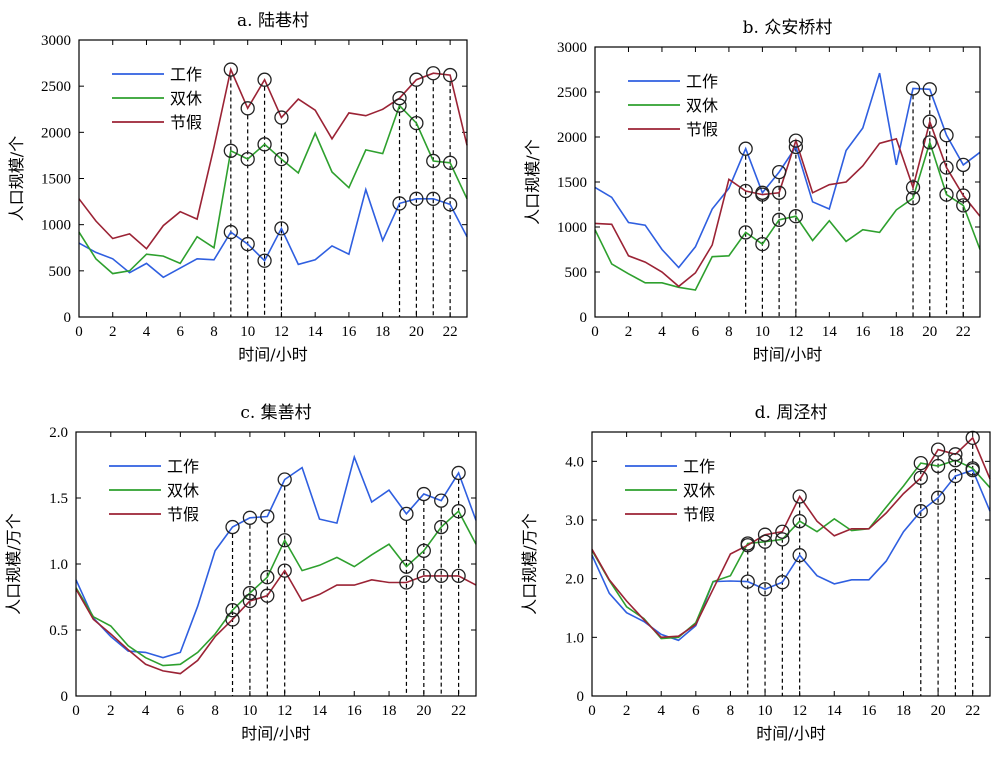 The image size is (1000, 777). What do you see at coordinates (627, 711) in the screenshot?
I see `x-tick-label: 2` at bounding box center [627, 711].